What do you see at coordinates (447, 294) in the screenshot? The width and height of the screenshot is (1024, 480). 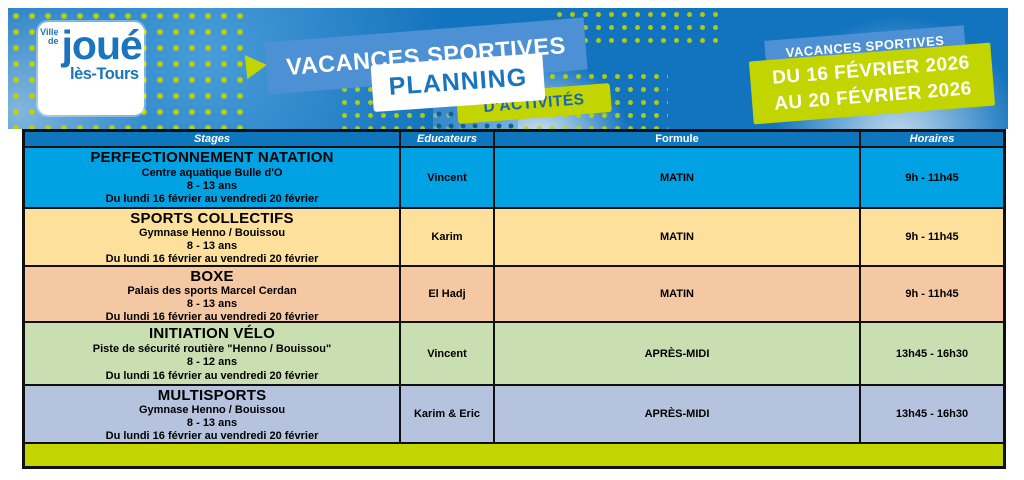 I see `educator-cell: El Hadj` at bounding box center [447, 294].